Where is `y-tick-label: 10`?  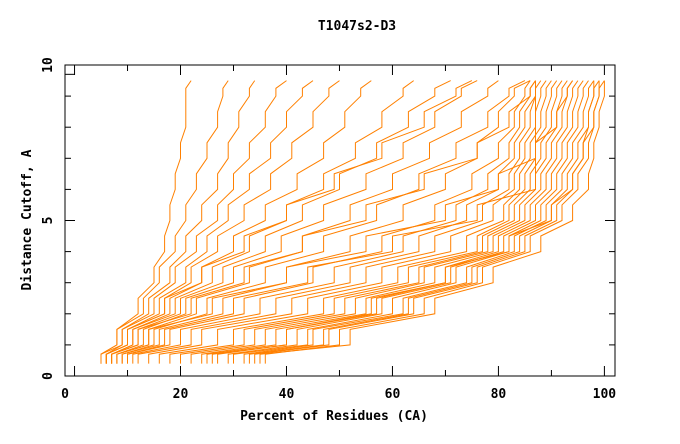 y-tick-label: 10 is located at coordinates (48, 65).